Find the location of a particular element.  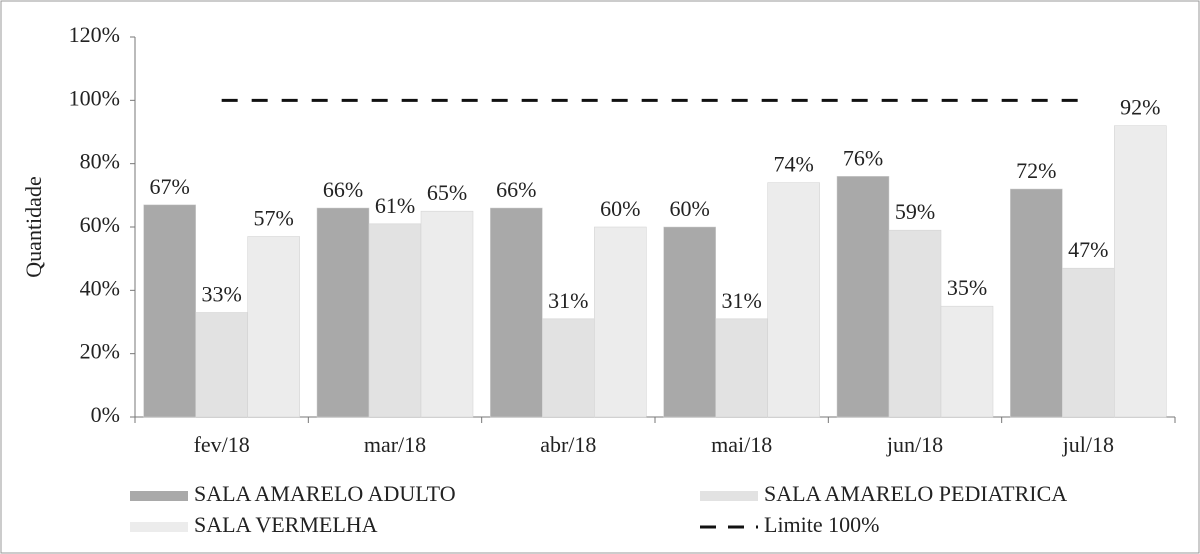

data-label: 65% is located at coordinates (447, 192).